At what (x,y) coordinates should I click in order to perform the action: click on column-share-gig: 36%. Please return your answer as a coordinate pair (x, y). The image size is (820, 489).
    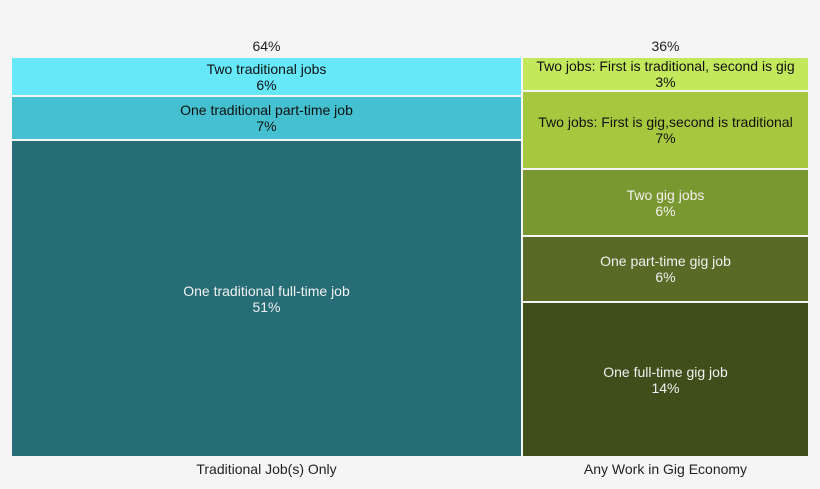
    Looking at the image, I should click on (665, 46).